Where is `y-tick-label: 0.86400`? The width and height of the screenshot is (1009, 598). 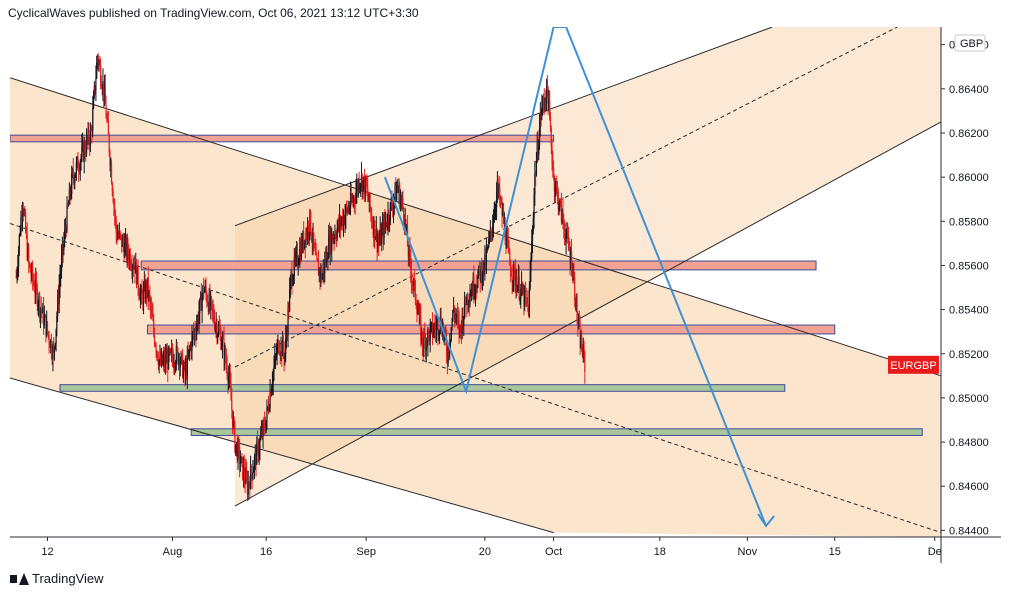 y-tick-label: 0.86400 is located at coordinates (969, 90).